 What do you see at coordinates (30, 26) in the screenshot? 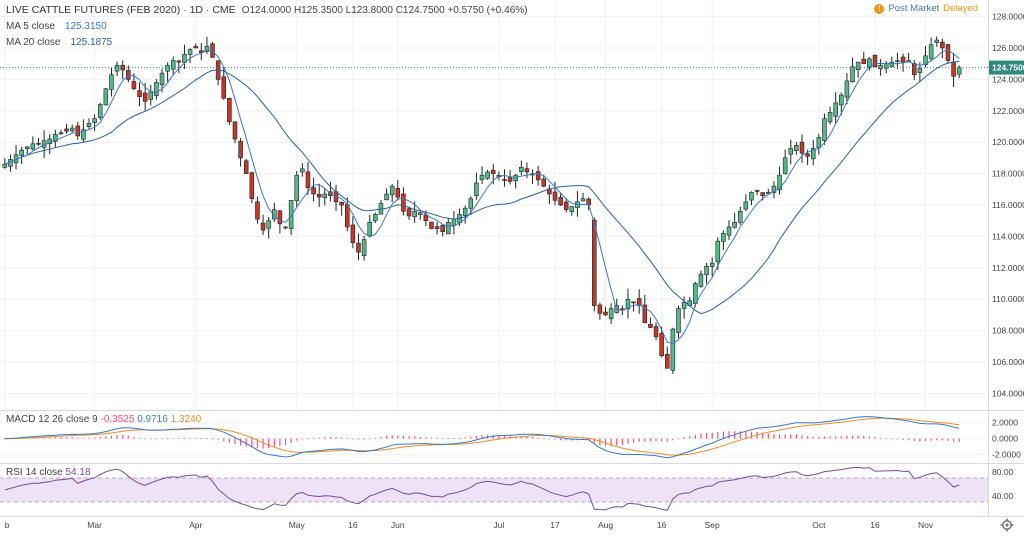
I see `ma5-label: MA 5 close` at bounding box center [30, 26].